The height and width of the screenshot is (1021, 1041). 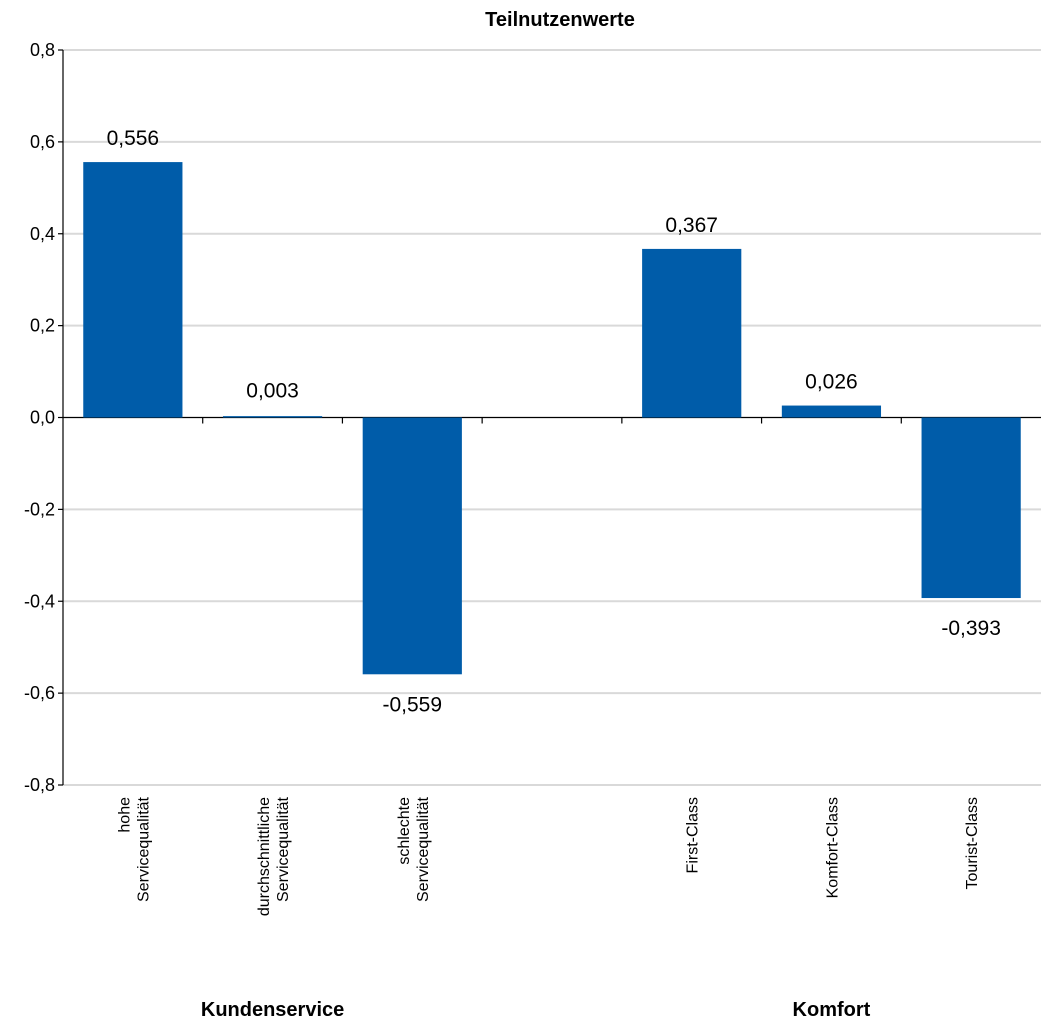 I want to click on category-label: Komfort-Class, so click(x=832, y=847).